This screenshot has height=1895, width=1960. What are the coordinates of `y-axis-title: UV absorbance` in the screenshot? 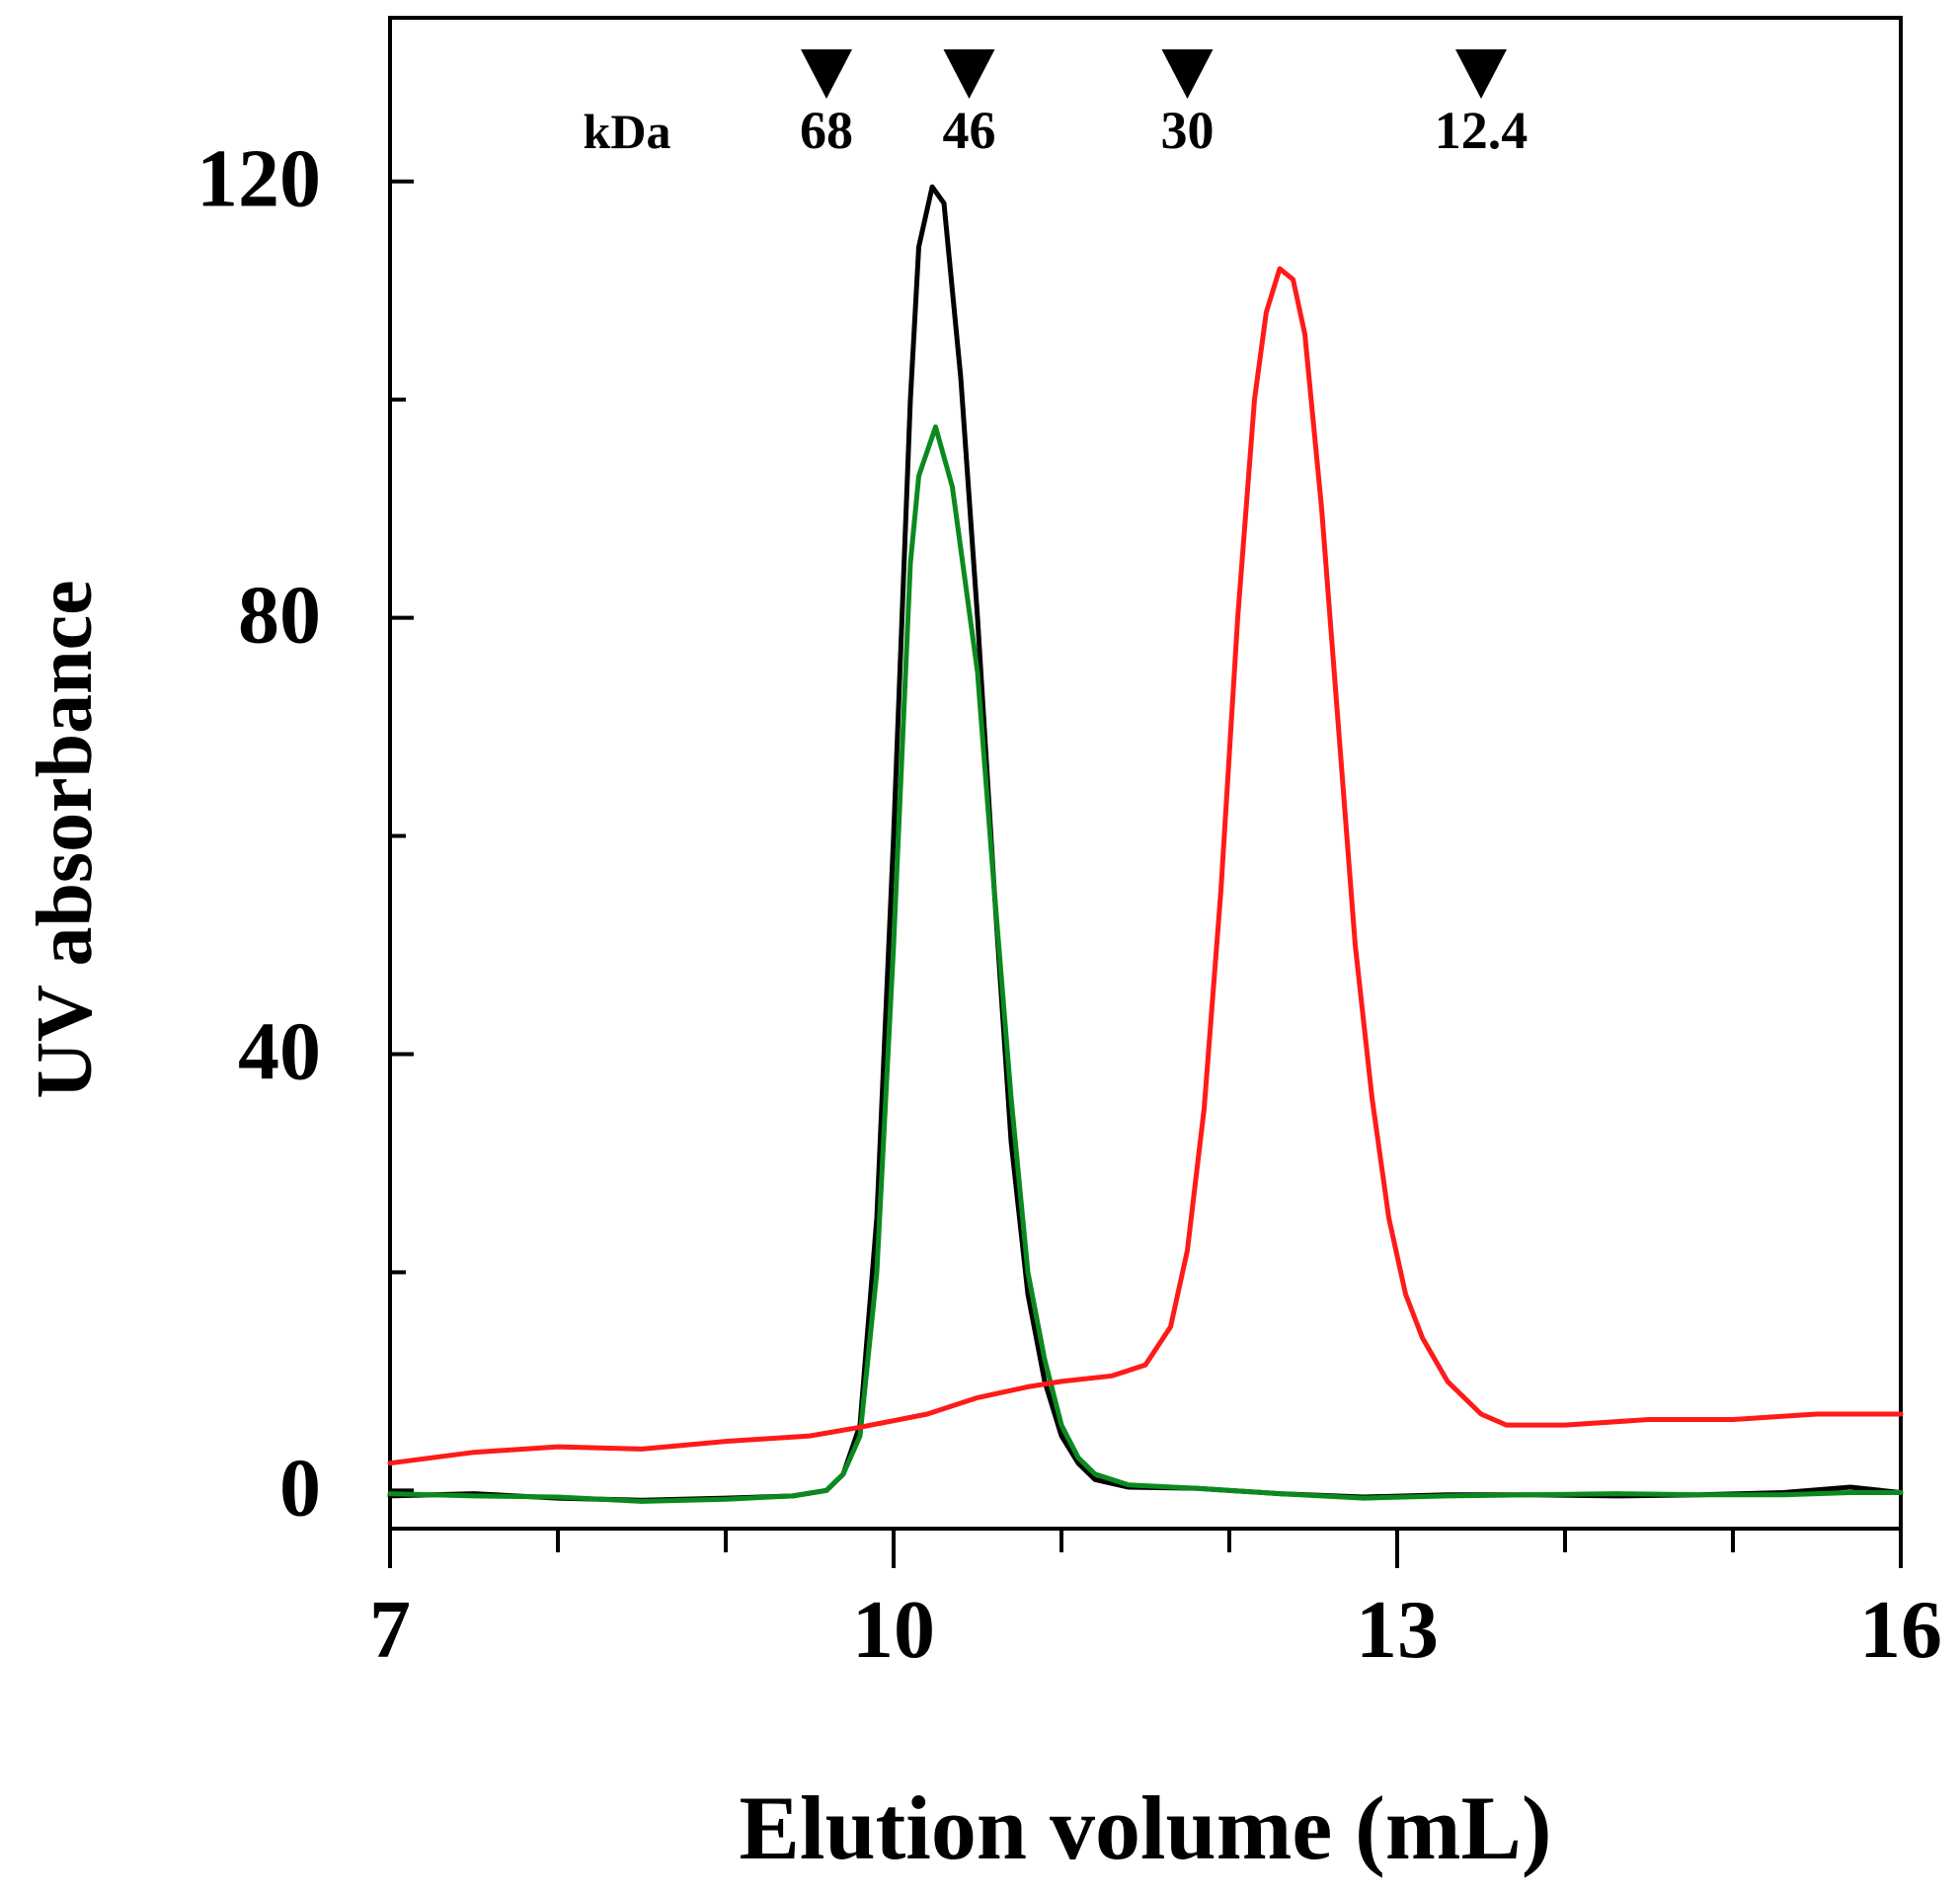 It's located at (65, 839).